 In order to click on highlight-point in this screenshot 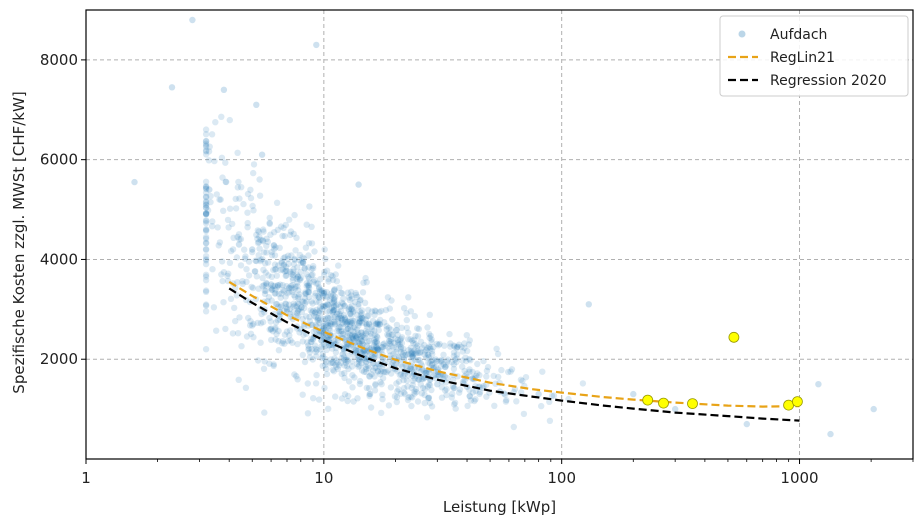, I will do `click(663, 403)`.